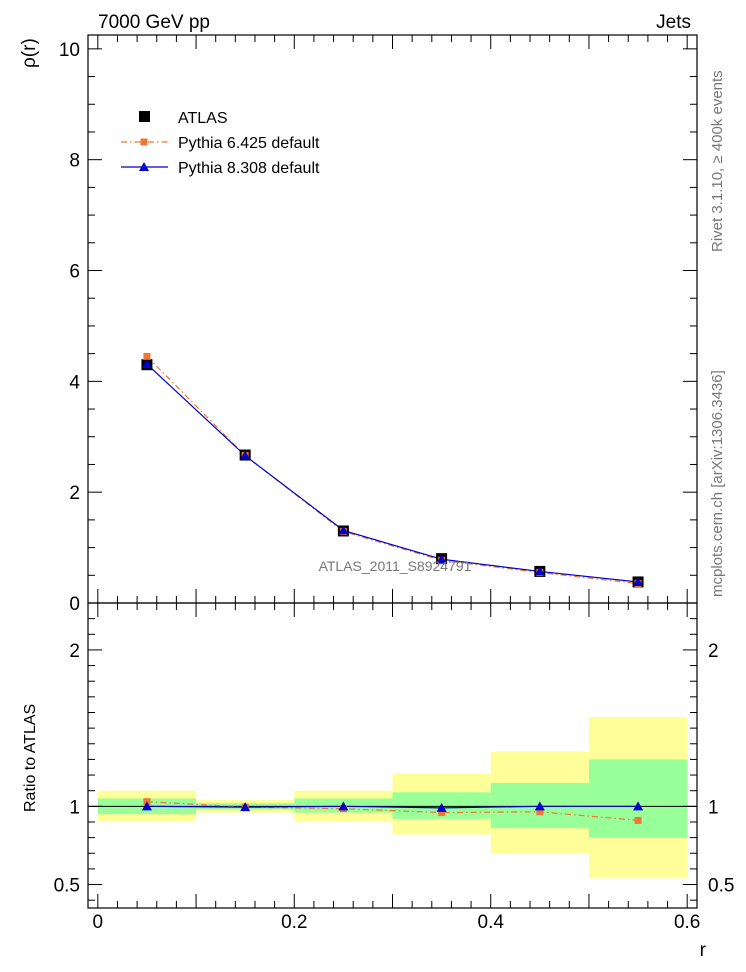  Describe the element at coordinates (74, 493) in the screenshot. I see `main-y-tick-label: 2` at that location.